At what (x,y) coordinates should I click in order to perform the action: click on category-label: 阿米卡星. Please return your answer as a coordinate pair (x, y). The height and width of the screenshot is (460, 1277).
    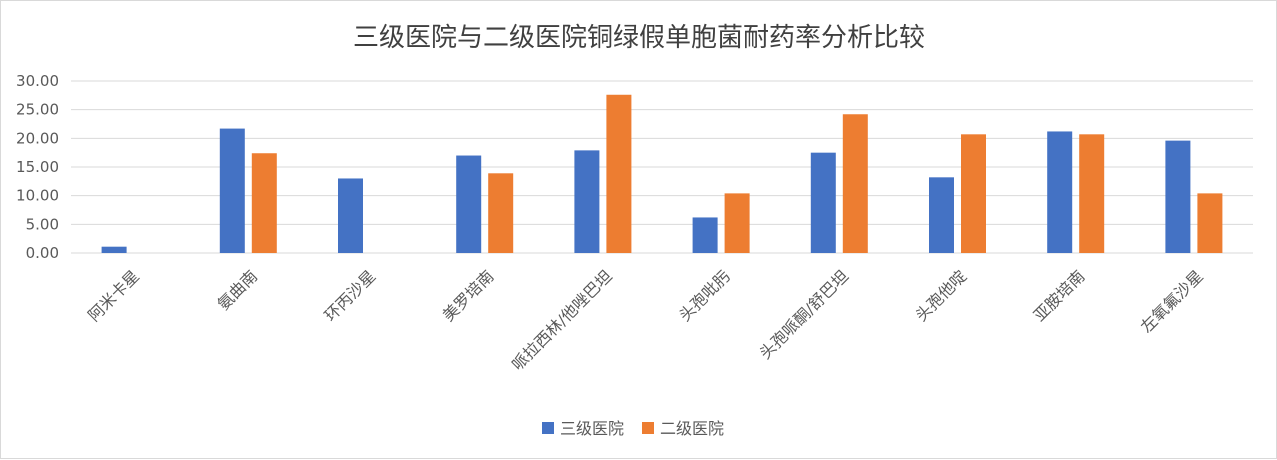
    Looking at the image, I should click on (113, 295).